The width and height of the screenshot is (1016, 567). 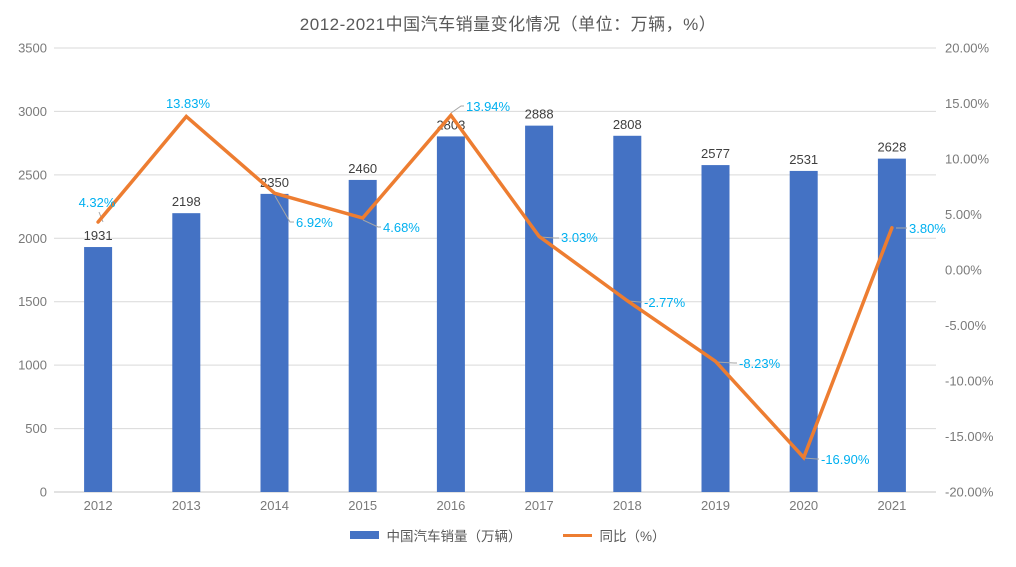 What do you see at coordinates (488, 106) in the screenshot?
I see `line-value-label: 13.94%` at bounding box center [488, 106].